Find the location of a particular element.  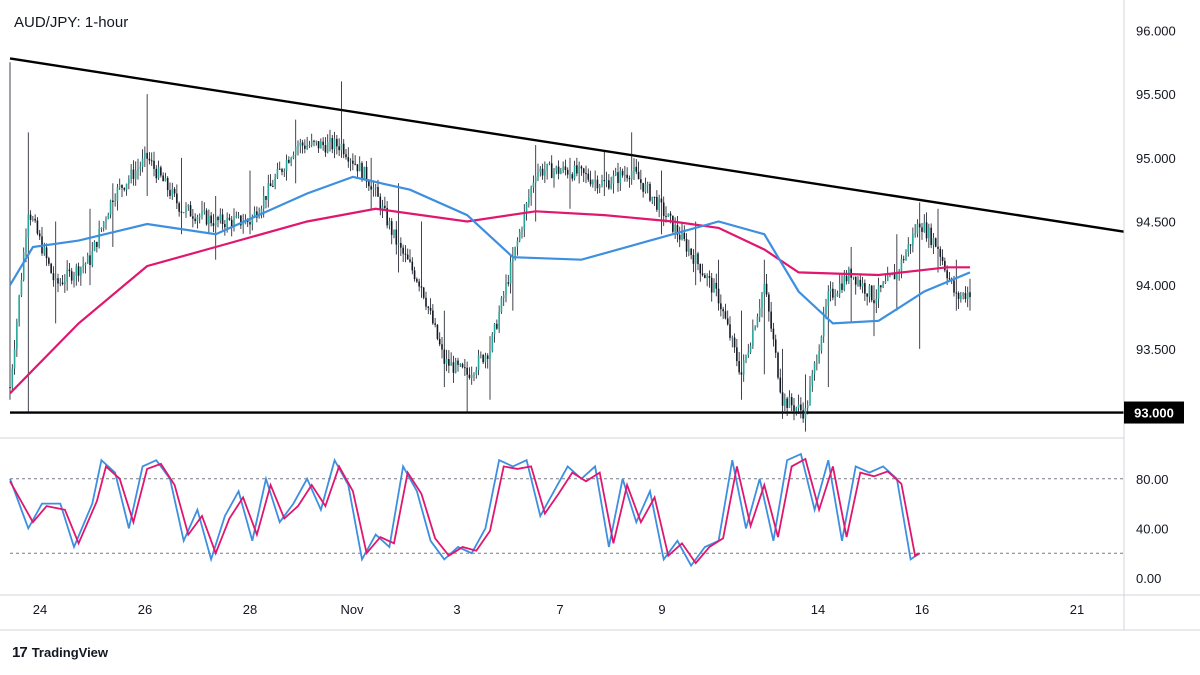

time-tick-label: 28 is located at coordinates (250, 609).